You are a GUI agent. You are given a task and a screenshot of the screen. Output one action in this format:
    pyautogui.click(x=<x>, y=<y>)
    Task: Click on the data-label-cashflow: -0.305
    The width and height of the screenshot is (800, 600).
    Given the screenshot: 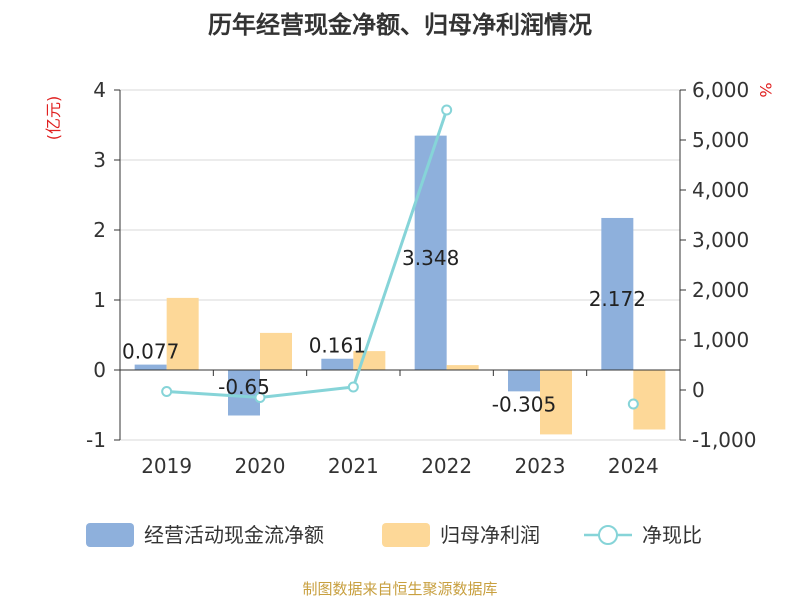 What is the action you would take?
    pyautogui.click(x=524, y=404)
    